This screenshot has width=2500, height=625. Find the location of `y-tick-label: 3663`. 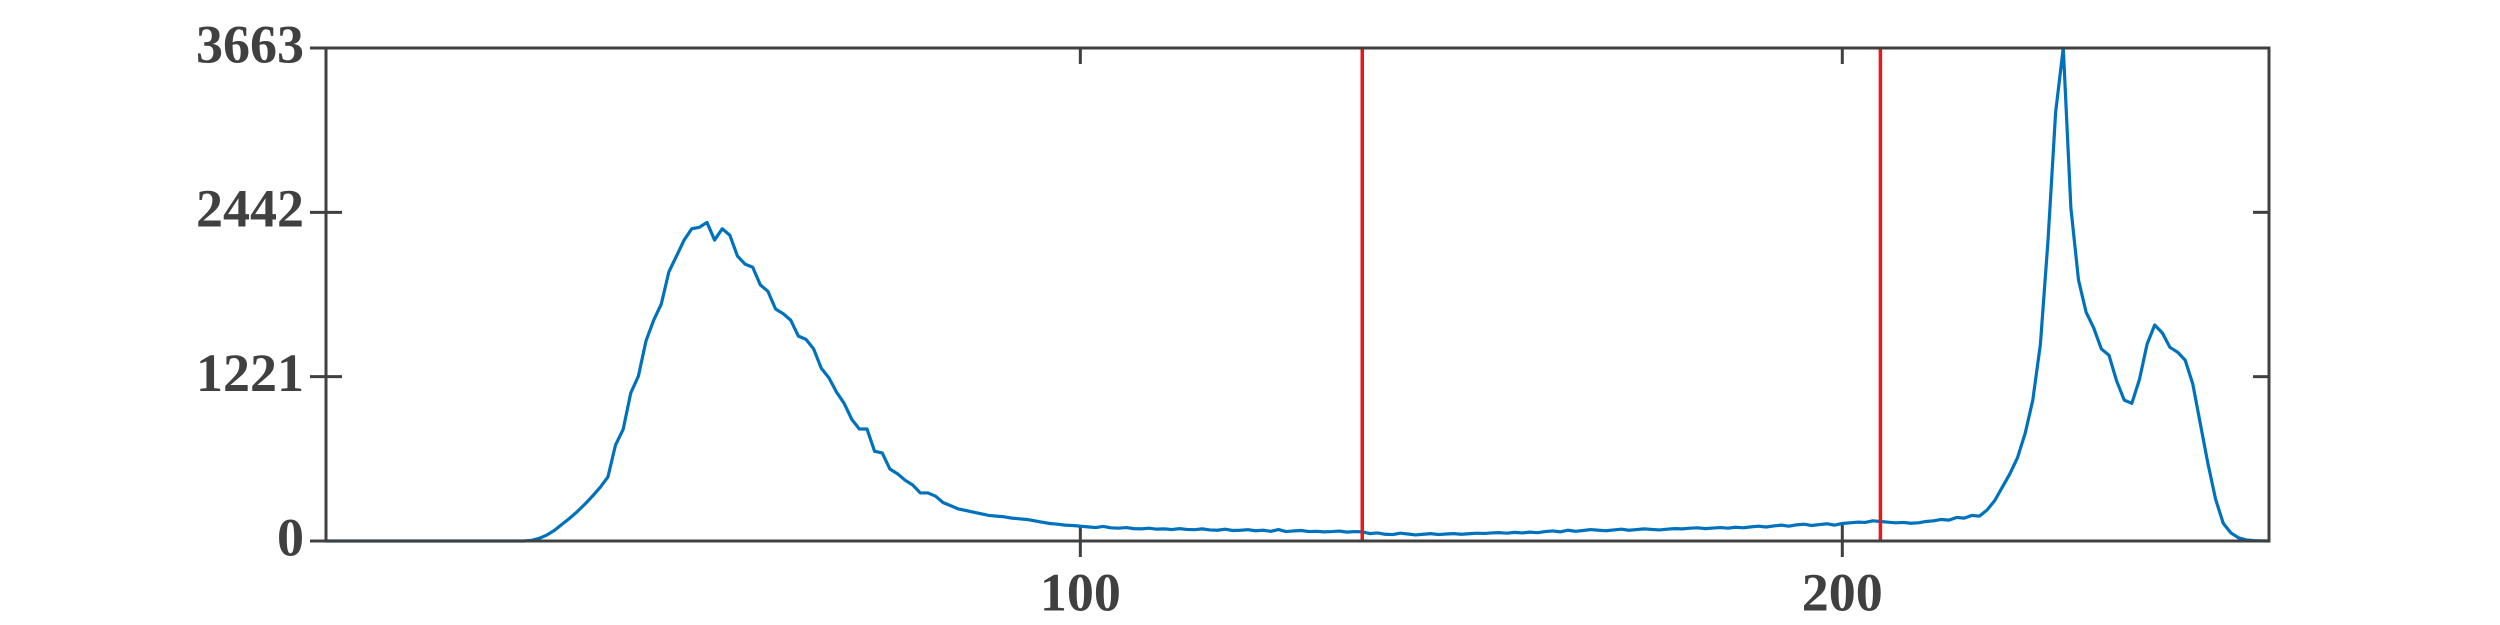

y-tick-label: 3663 is located at coordinates (250, 44).